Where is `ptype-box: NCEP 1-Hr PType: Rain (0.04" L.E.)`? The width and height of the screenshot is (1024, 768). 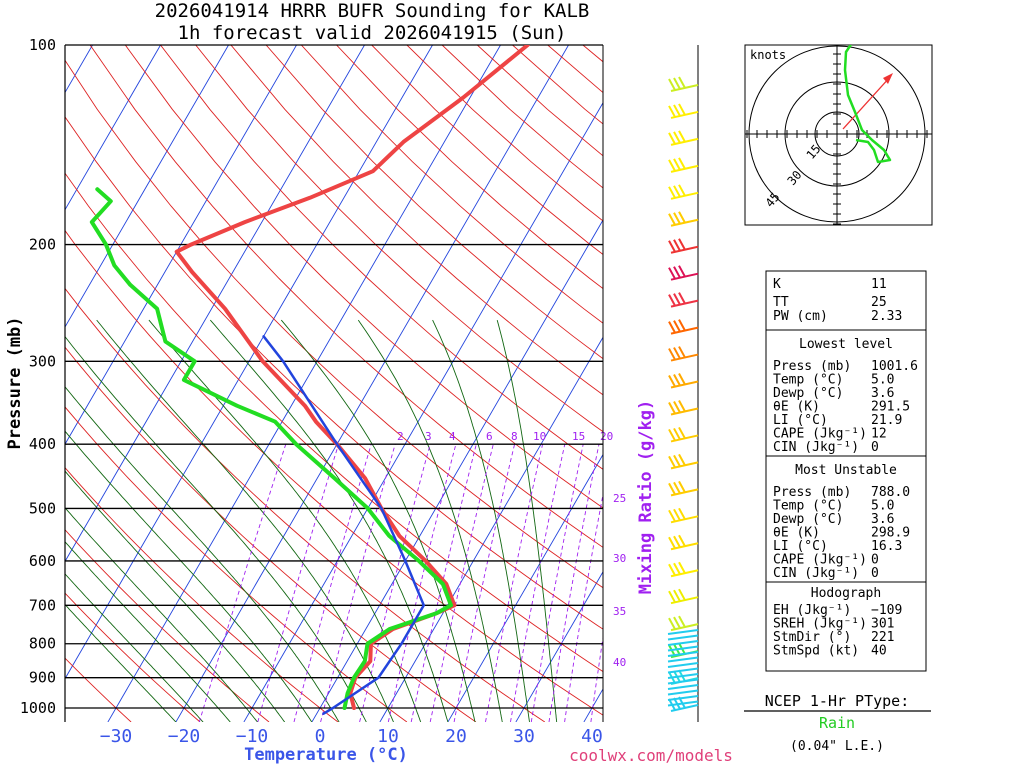
ptype-box: NCEP 1-Hr PType: Rain (0.04" L.E.) is located at coordinates (837, 723).